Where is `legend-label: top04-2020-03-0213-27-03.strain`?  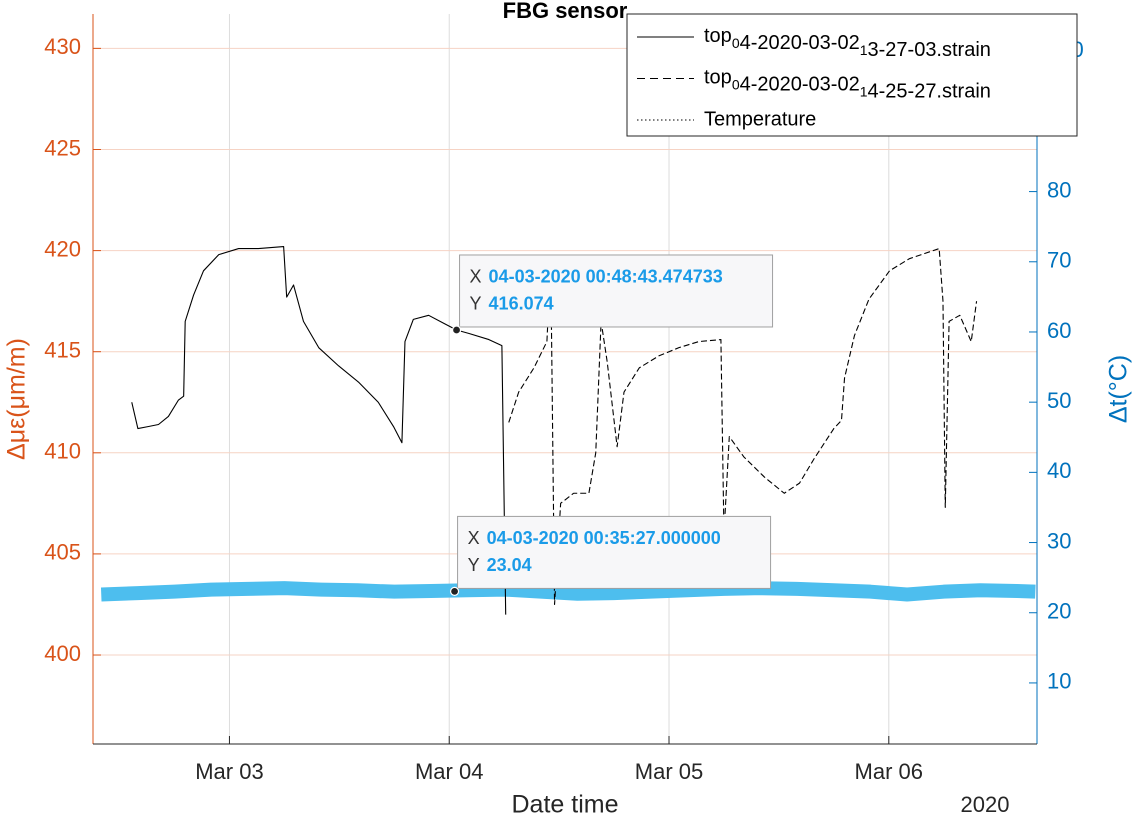
legend-label: top04-2020-03-0213-27-03.strain is located at coordinates (847, 43).